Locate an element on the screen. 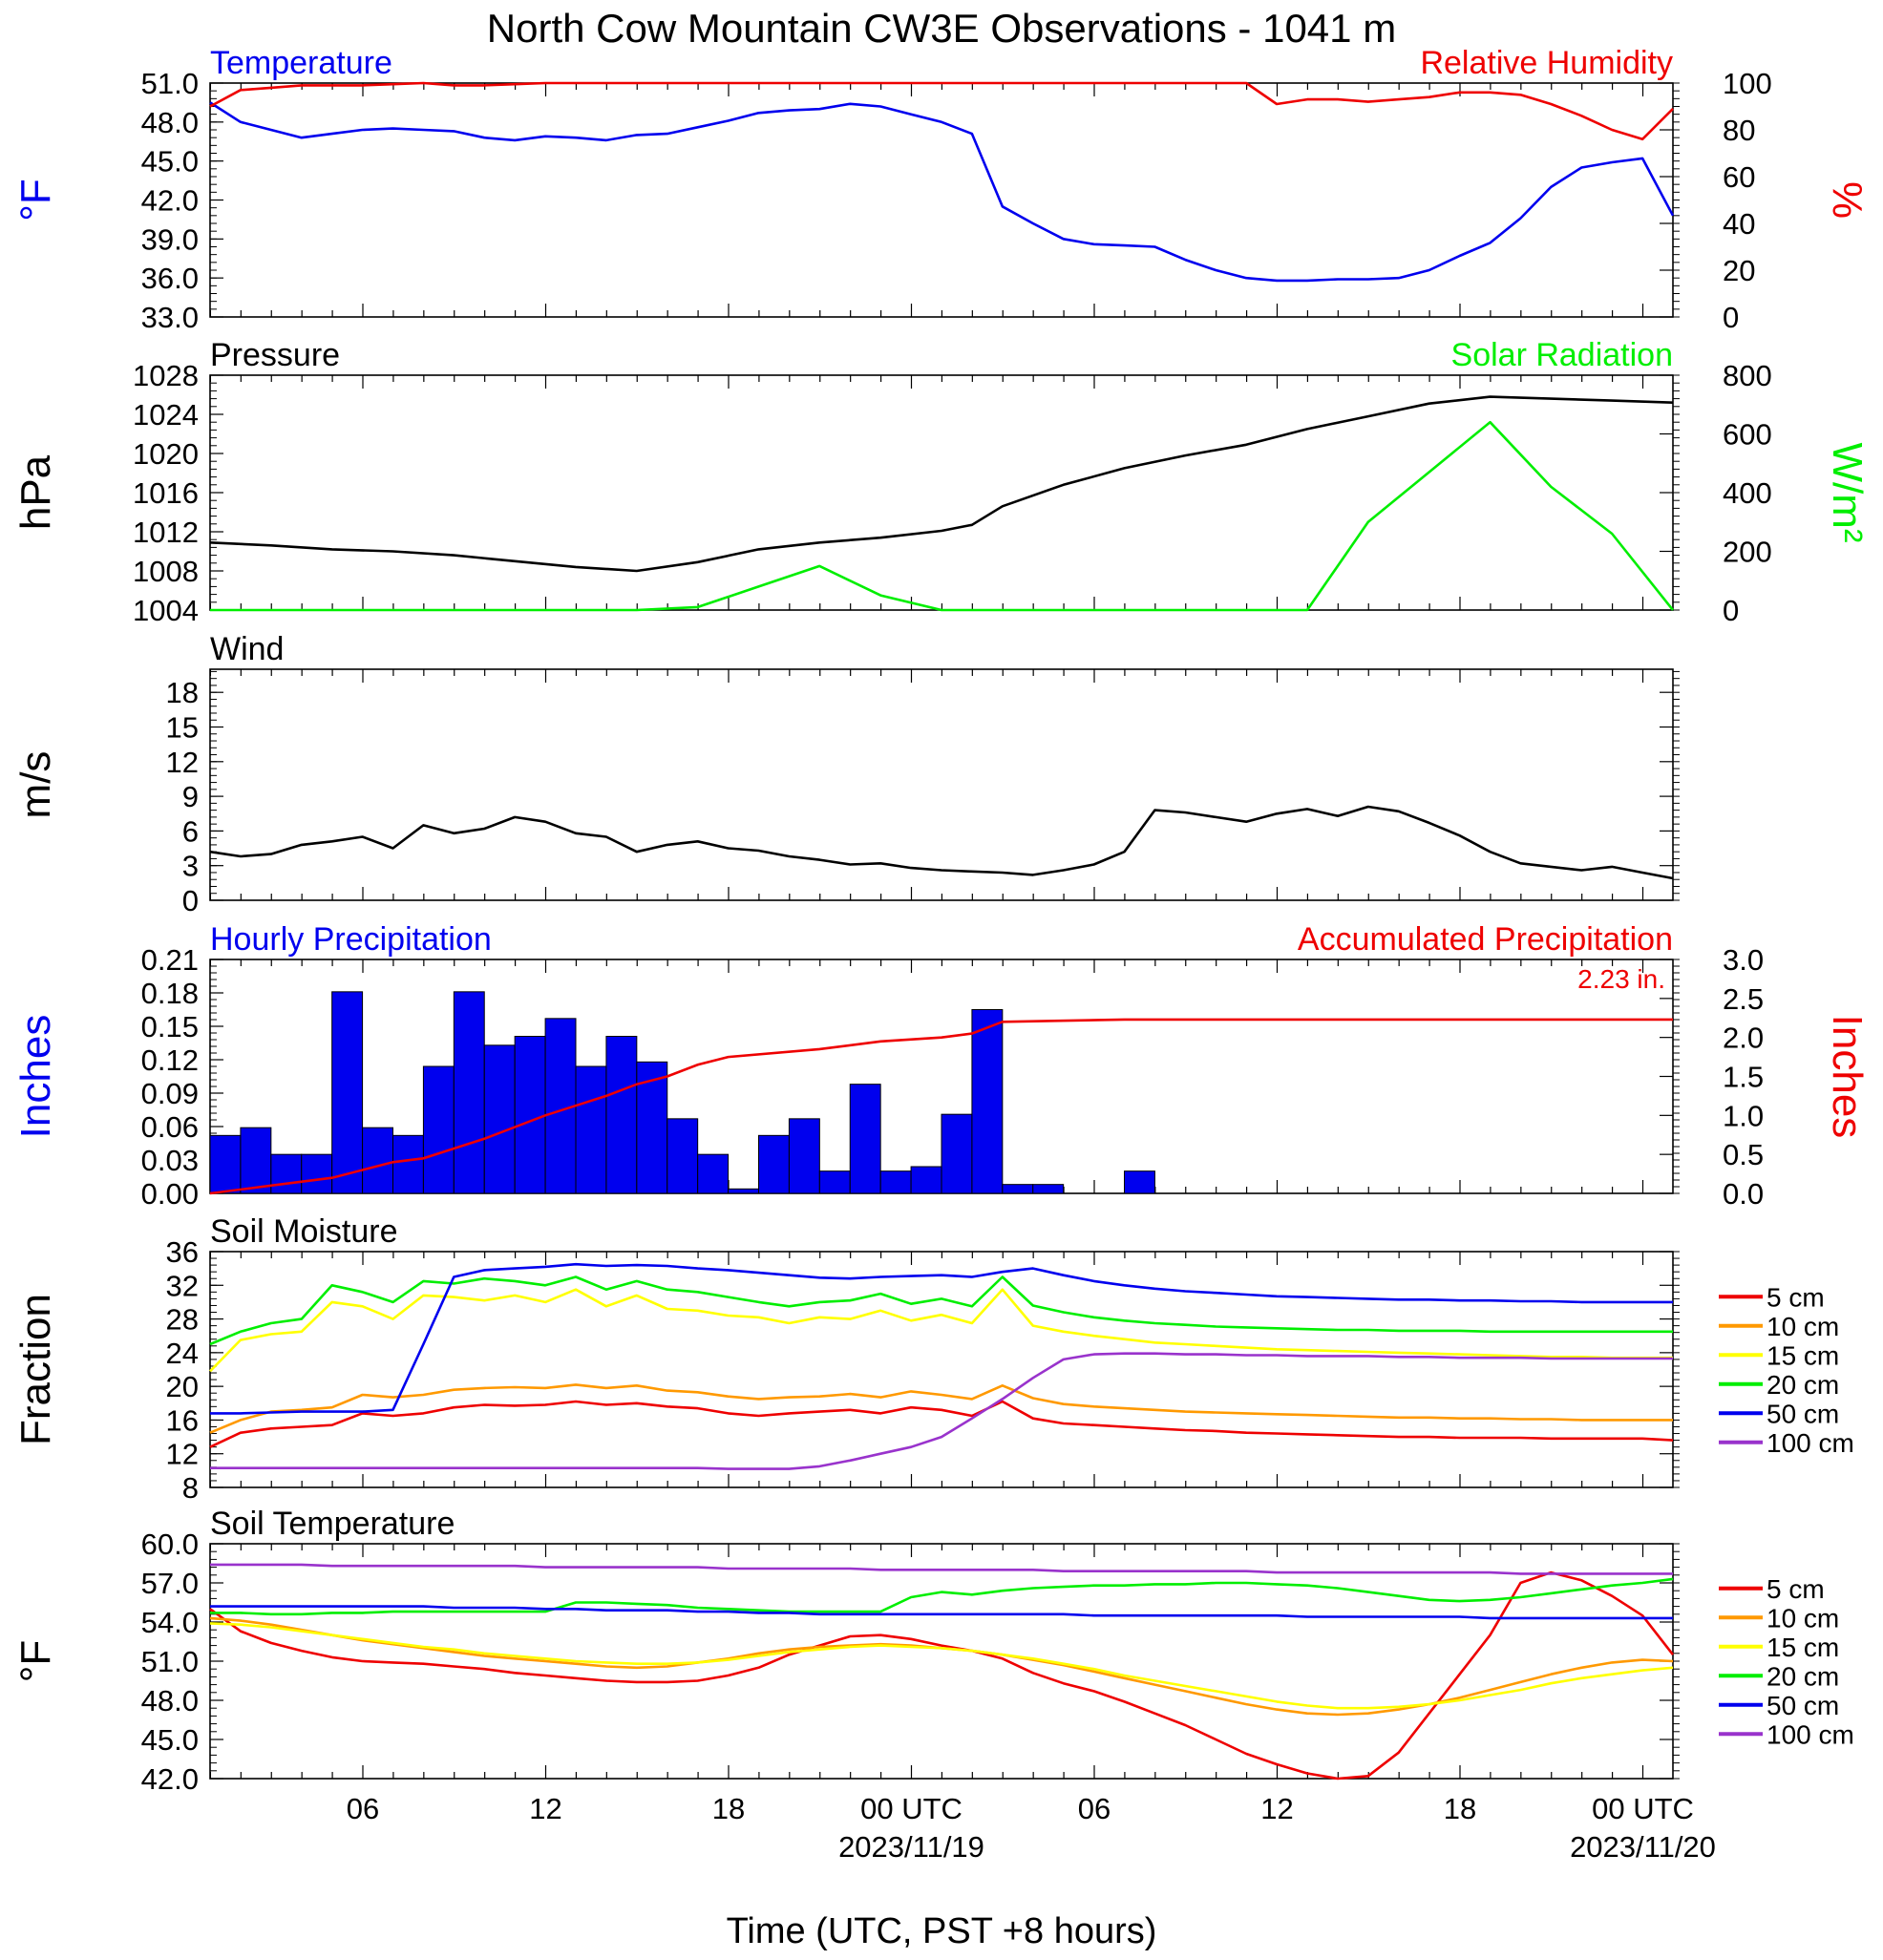 This screenshot has height=1960, width=1883. legend-label: 10 cm is located at coordinates (1803, 1326).